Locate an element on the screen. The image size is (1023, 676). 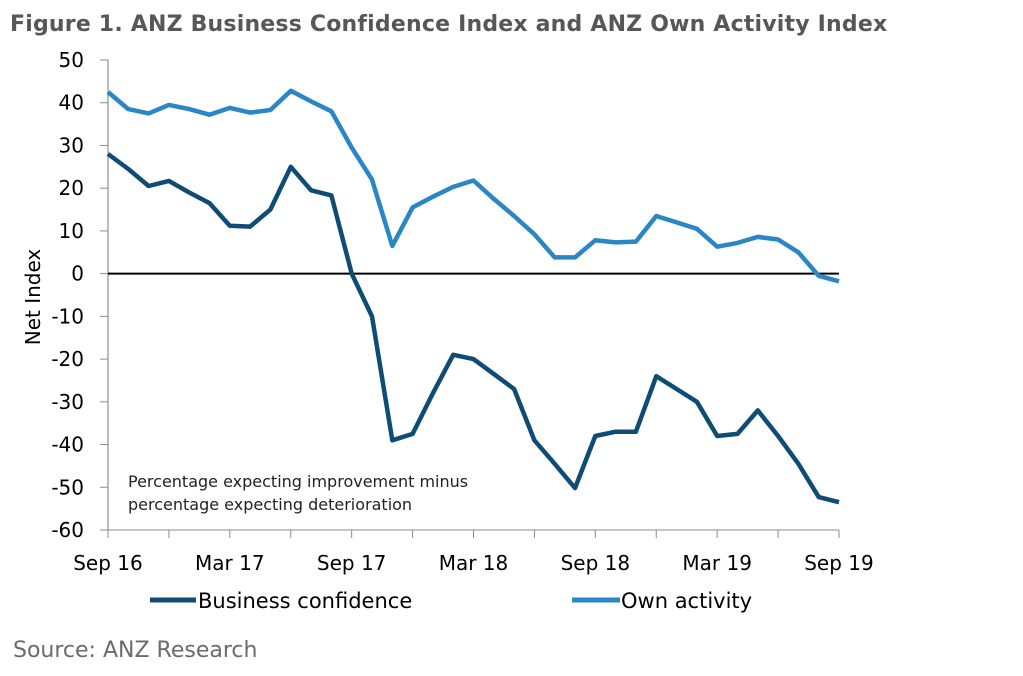
y-tick-label: 30 is located at coordinates (71, 145).